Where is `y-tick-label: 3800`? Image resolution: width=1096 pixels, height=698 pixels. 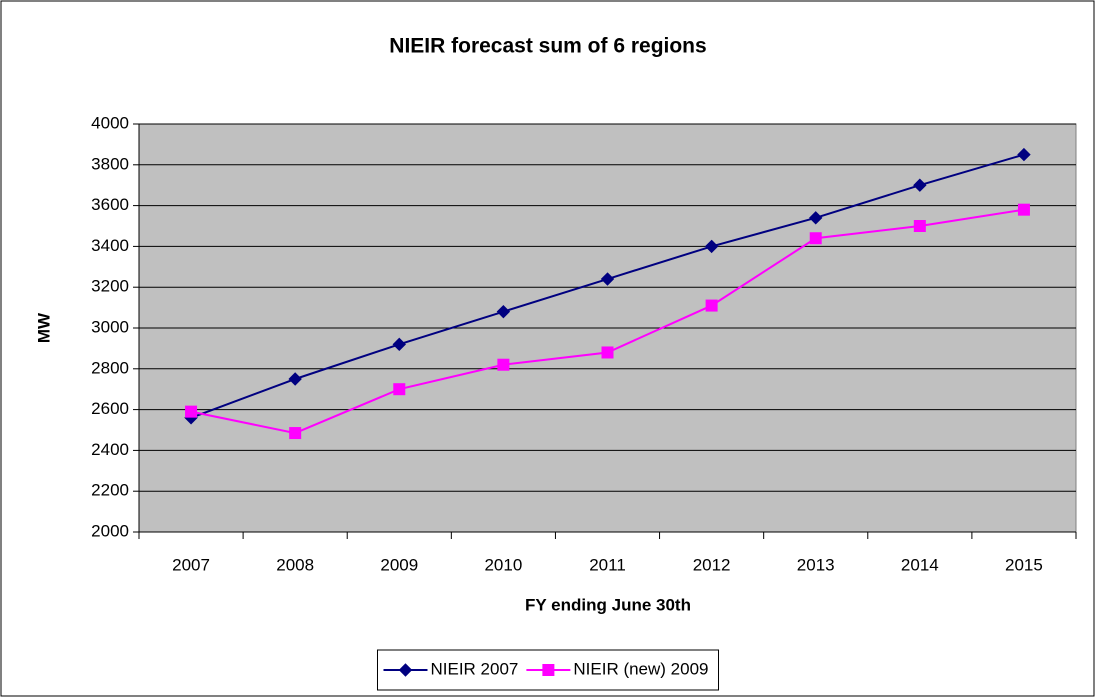 y-tick-label: 3800 is located at coordinates (110, 163).